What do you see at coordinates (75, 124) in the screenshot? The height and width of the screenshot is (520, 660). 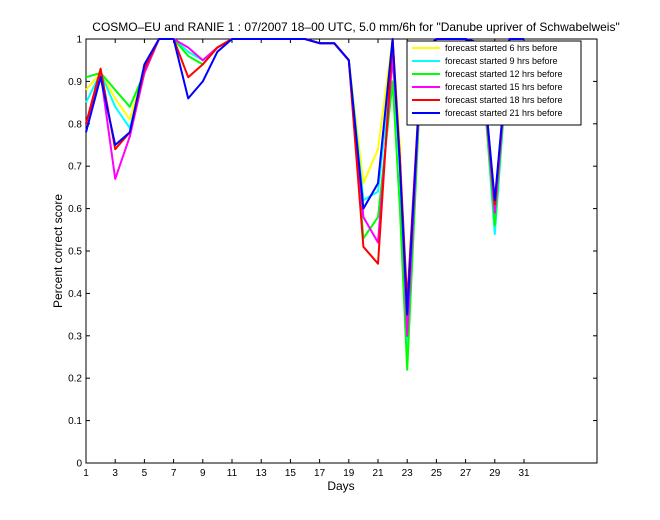 I see `y-tick-label: 0.8` at bounding box center [75, 124].